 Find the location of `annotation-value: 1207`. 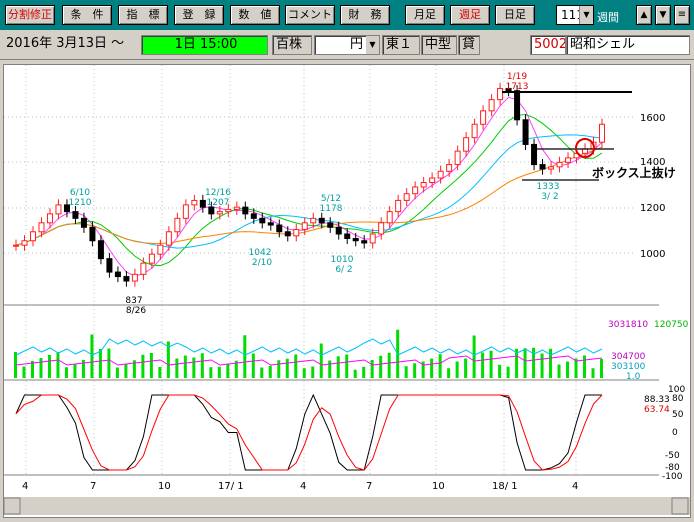

annotation-value: 1207 is located at coordinates (218, 203).